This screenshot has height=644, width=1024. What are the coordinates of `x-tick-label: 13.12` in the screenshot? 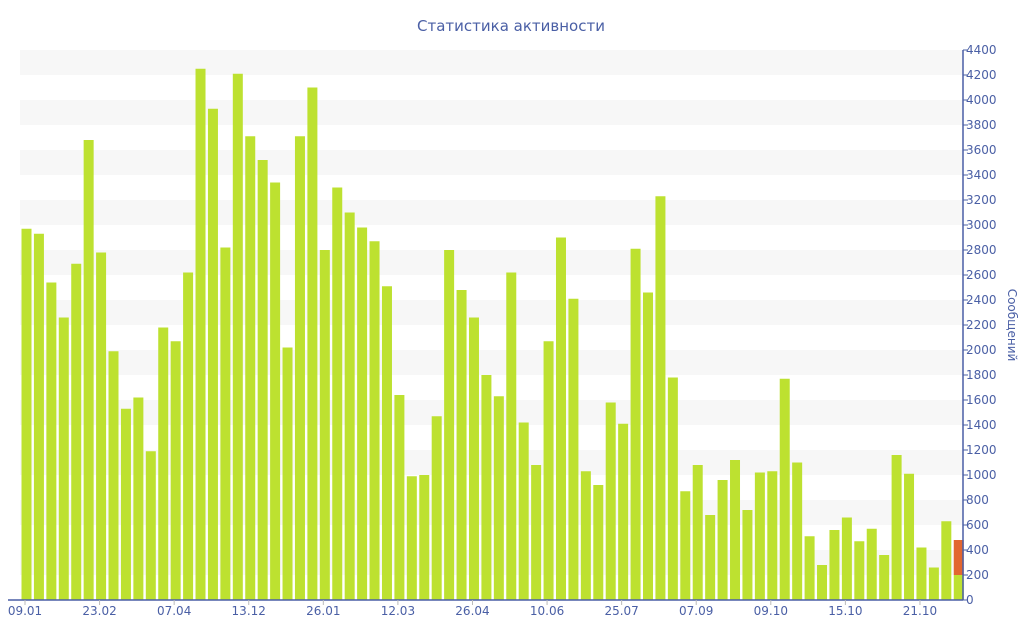 It's located at (249, 611).